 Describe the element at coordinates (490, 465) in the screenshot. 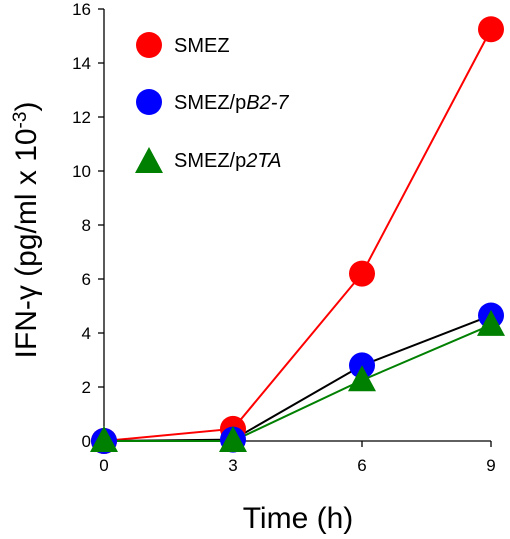

I see `x-tick-label: 9` at that location.